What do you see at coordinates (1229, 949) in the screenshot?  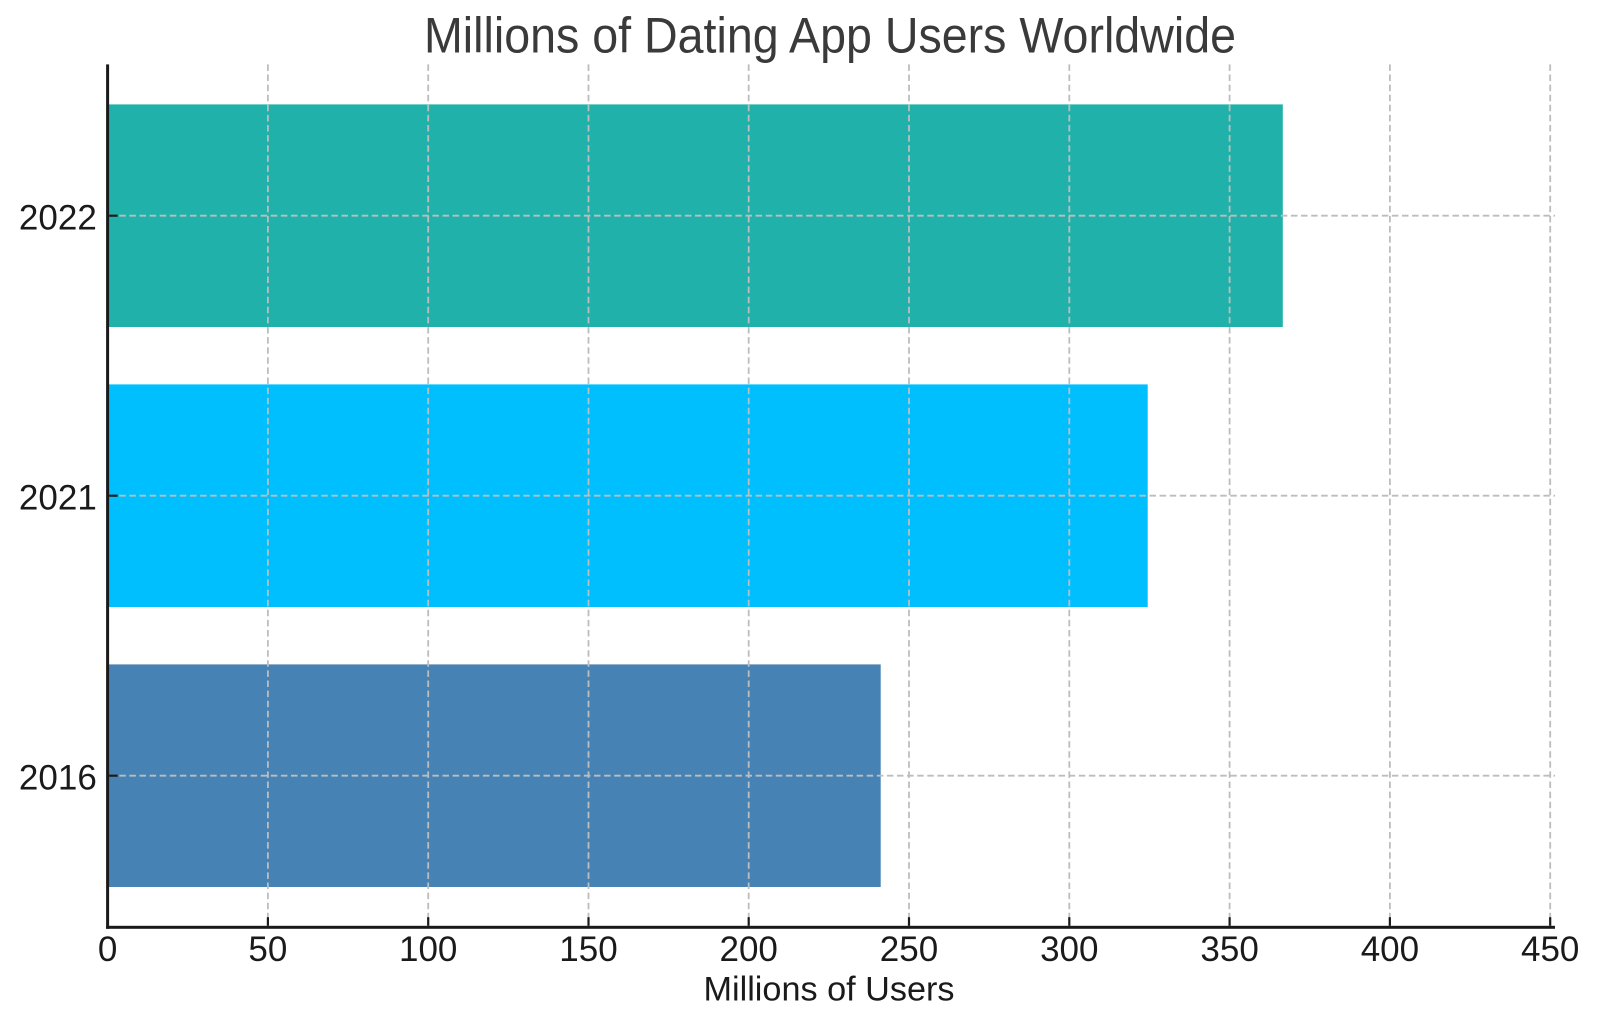 I see `svg-text: 350` at bounding box center [1229, 949].